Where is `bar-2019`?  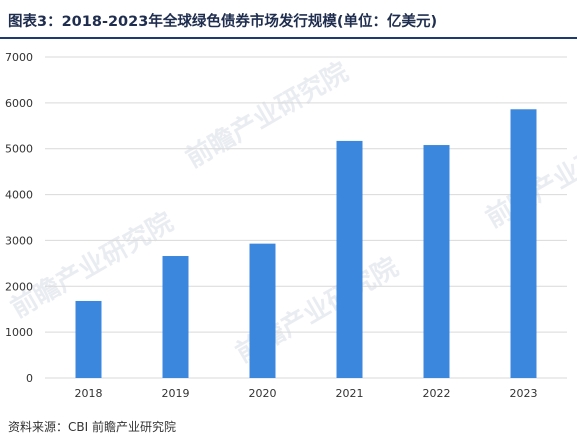 bar-2019 is located at coordinates (175, 317).